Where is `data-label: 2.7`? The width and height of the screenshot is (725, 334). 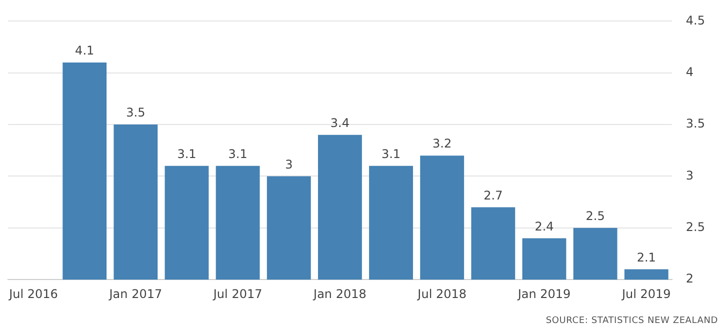 data-label: 2.7 is located at coordinates (493, 195).